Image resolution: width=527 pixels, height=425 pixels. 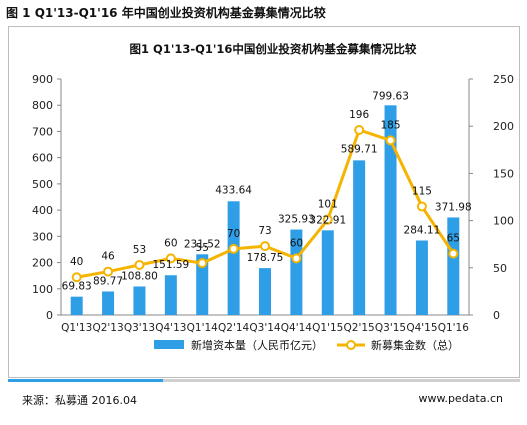 What do you see at coordinates (108, 281) in the screenshot?
I see `bar-value-label: 89.77` at bounding box center [108, 281].